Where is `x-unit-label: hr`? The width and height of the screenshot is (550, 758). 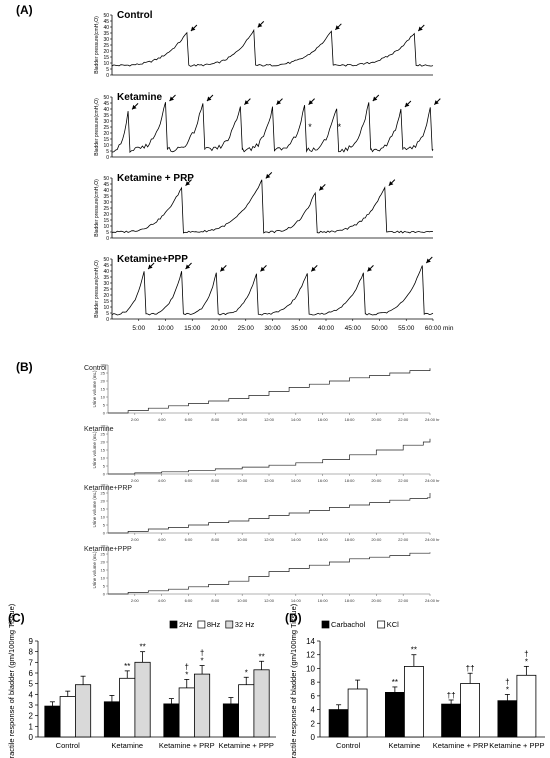 x-unit-label: hr is located at coordinates (438, 480).